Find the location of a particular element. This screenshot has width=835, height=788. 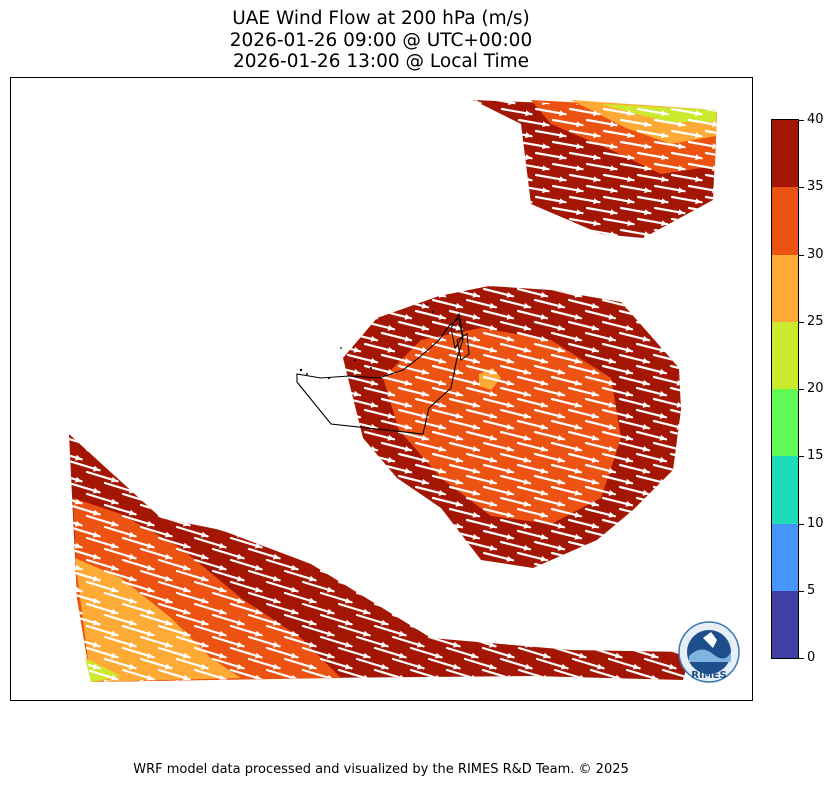

logo-text: RIMES is located at coordinates (708, 675).